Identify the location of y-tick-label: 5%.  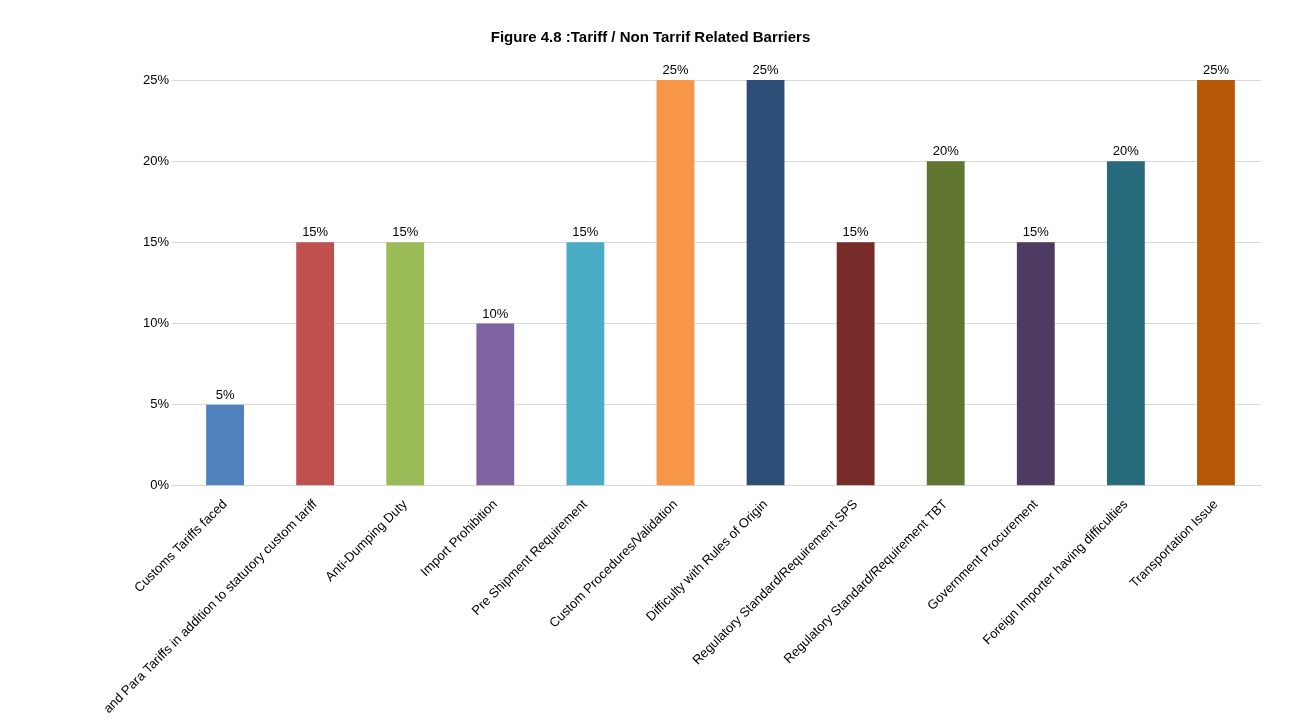
(160, 404).